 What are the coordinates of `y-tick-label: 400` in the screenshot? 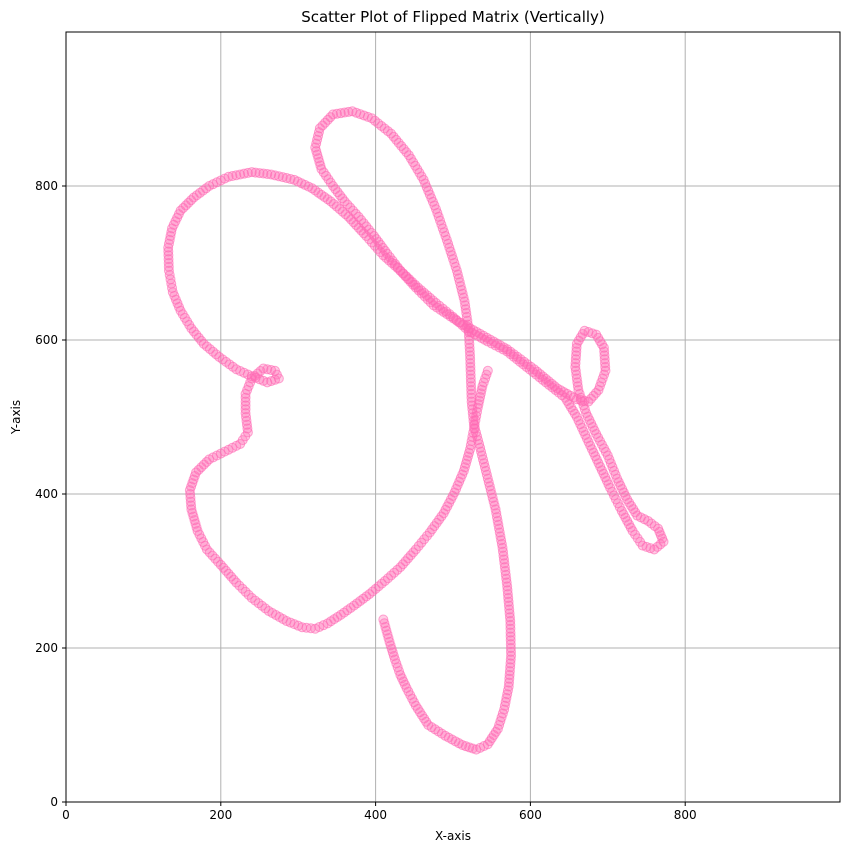 It's located at (46, 494).